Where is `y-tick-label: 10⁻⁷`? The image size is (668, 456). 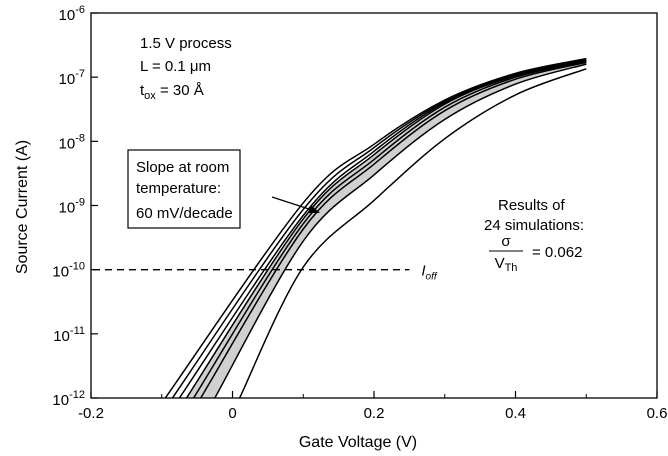 y-tick-label: 10⁻⁷ is located at coordinates (72, 78).